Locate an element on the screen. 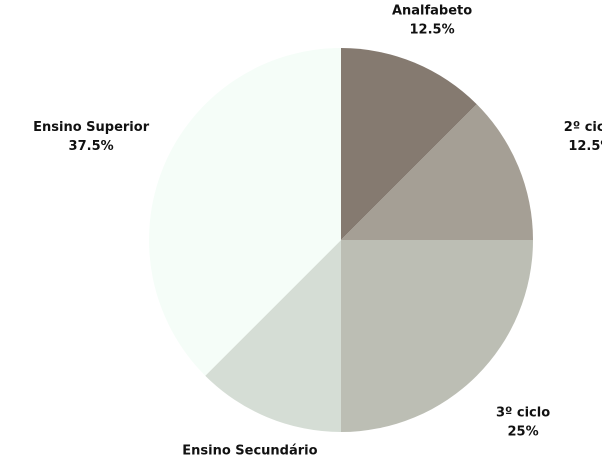 The image size is (602, 463). slice-label: 3º ciclo is located at coordinates (523, 413).